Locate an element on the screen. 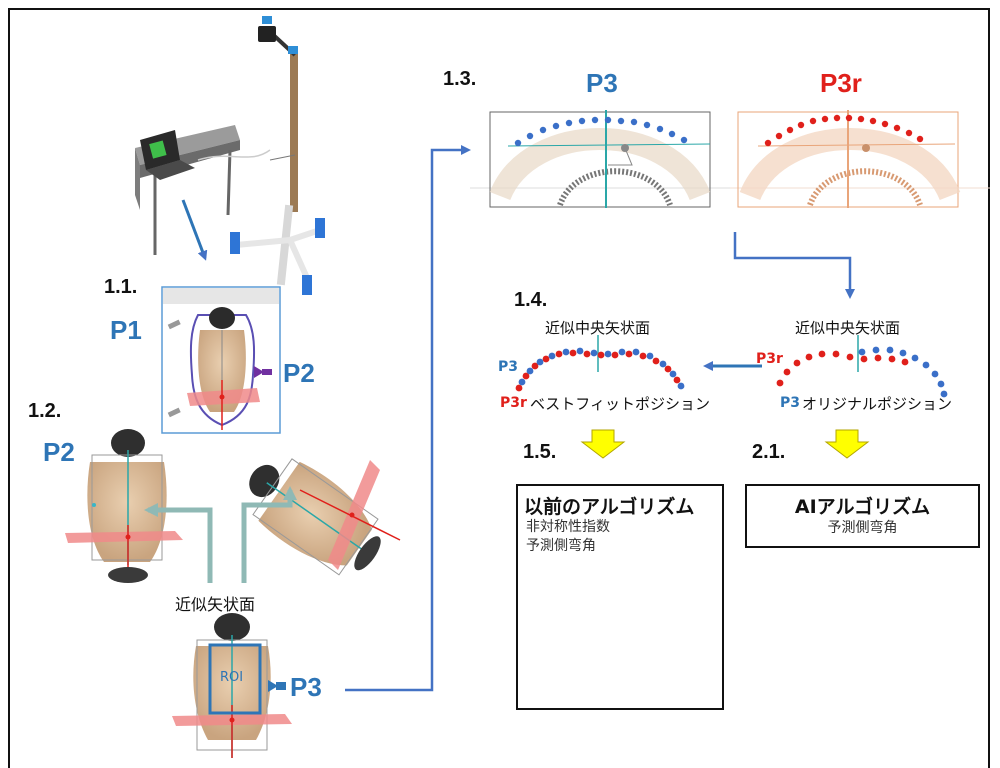  curve-best-fit is located at coordinates (600, 363).